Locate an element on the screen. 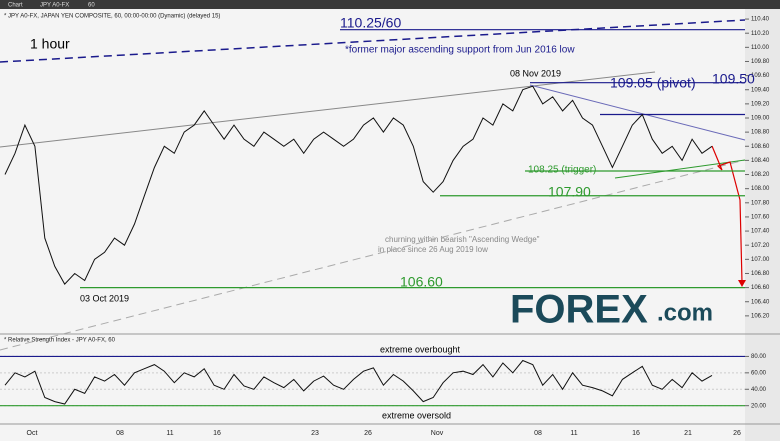  y-tick-label: 109.60 is located at coordinates (760, 76).